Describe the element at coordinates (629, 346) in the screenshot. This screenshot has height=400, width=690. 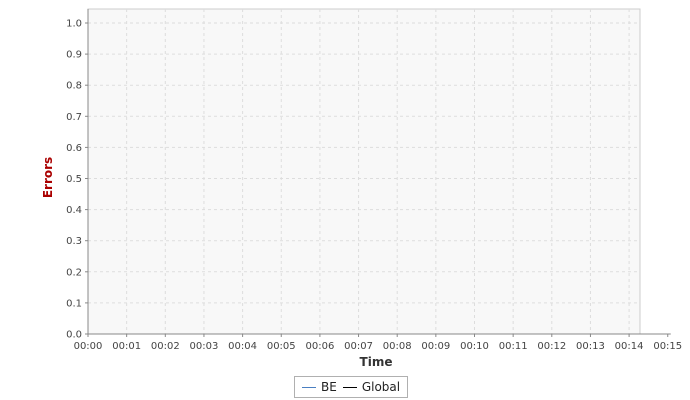
I see `x-tick-label: 00:14` at that location.